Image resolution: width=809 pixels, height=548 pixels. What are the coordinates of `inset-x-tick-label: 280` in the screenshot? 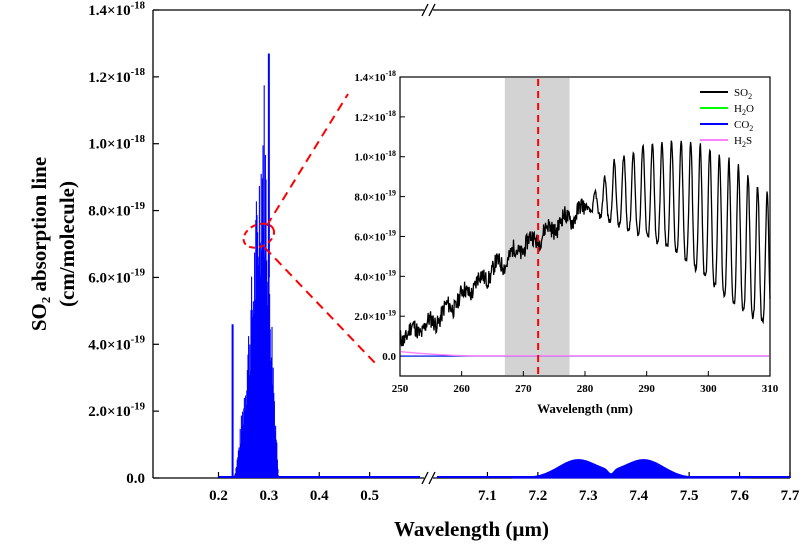 It's located at (585, 389).